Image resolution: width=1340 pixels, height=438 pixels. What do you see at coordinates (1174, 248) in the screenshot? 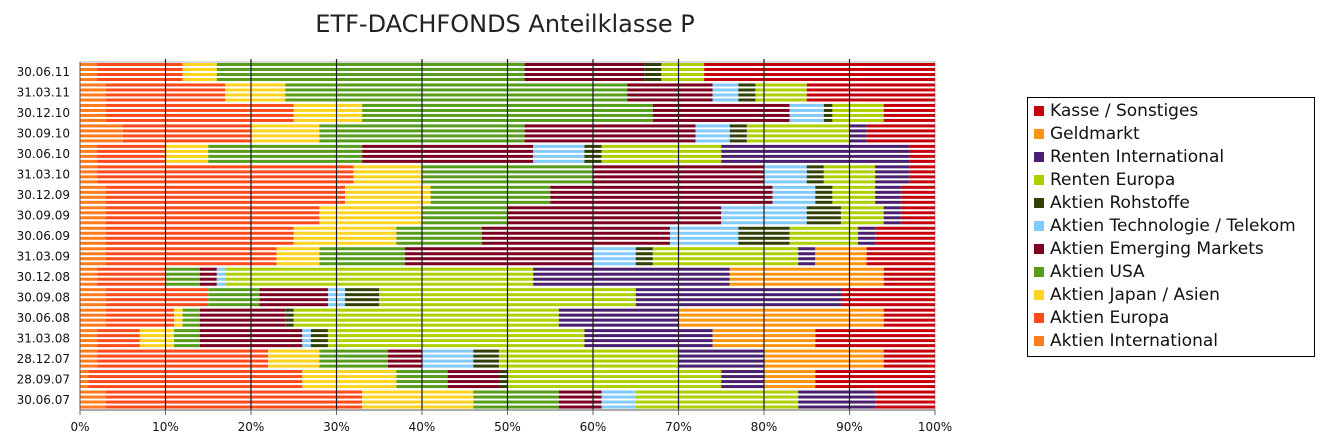
I see `legend-item: Aktien Emerging Markets` at bounding box center [1174, 248].